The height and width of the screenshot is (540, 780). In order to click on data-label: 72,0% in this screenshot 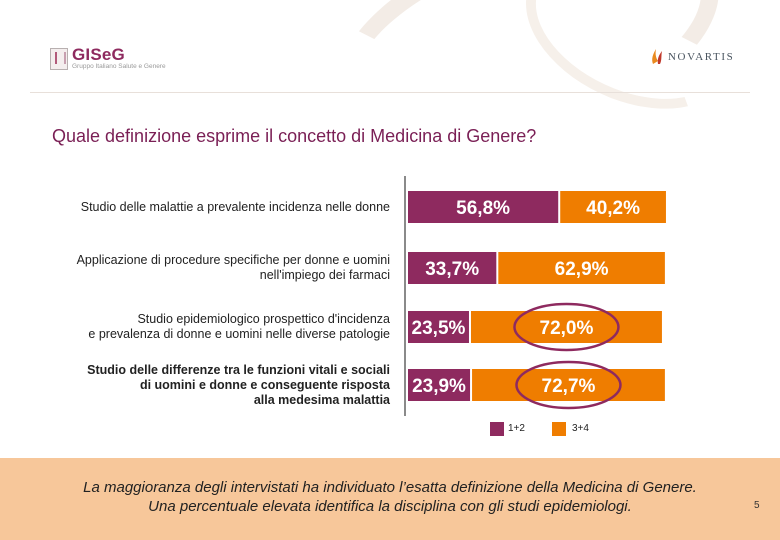, I will do `click(567, 328)`.